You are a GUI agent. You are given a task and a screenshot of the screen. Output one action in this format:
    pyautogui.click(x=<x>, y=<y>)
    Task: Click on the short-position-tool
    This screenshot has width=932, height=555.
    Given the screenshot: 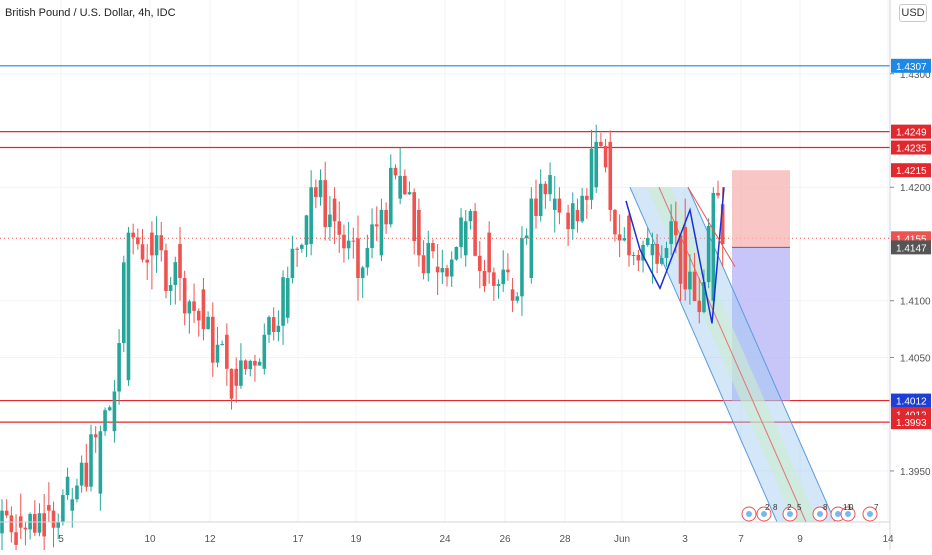 What is the action you would take?
    pyautogui.click(x=761, y=285)
    